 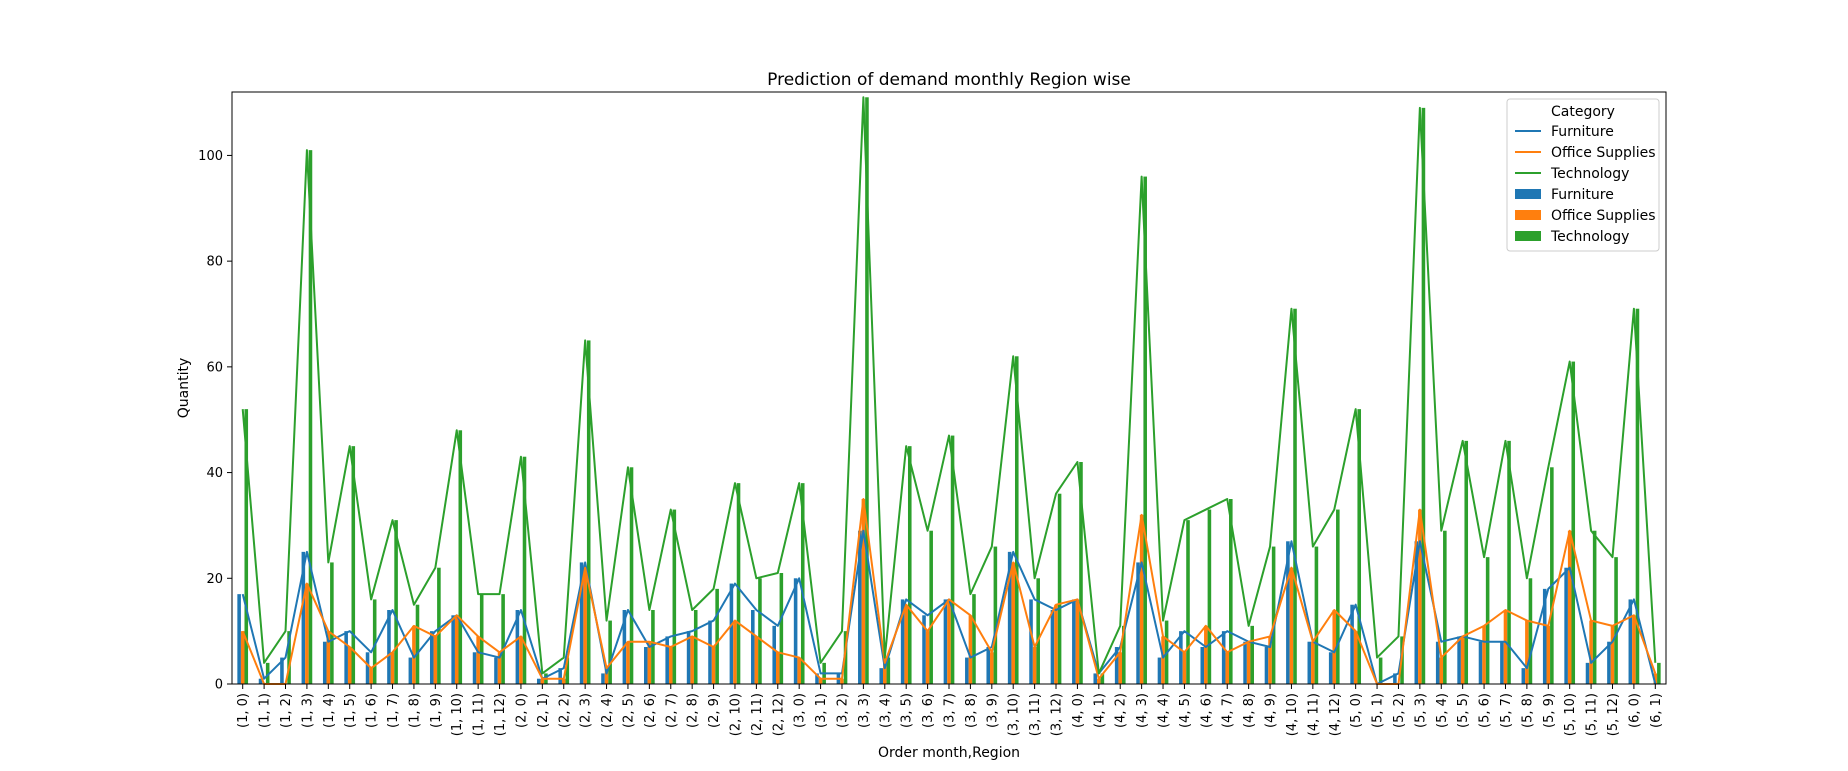 I want to click on y-tick-label: 100, so click(x=210, y=156).